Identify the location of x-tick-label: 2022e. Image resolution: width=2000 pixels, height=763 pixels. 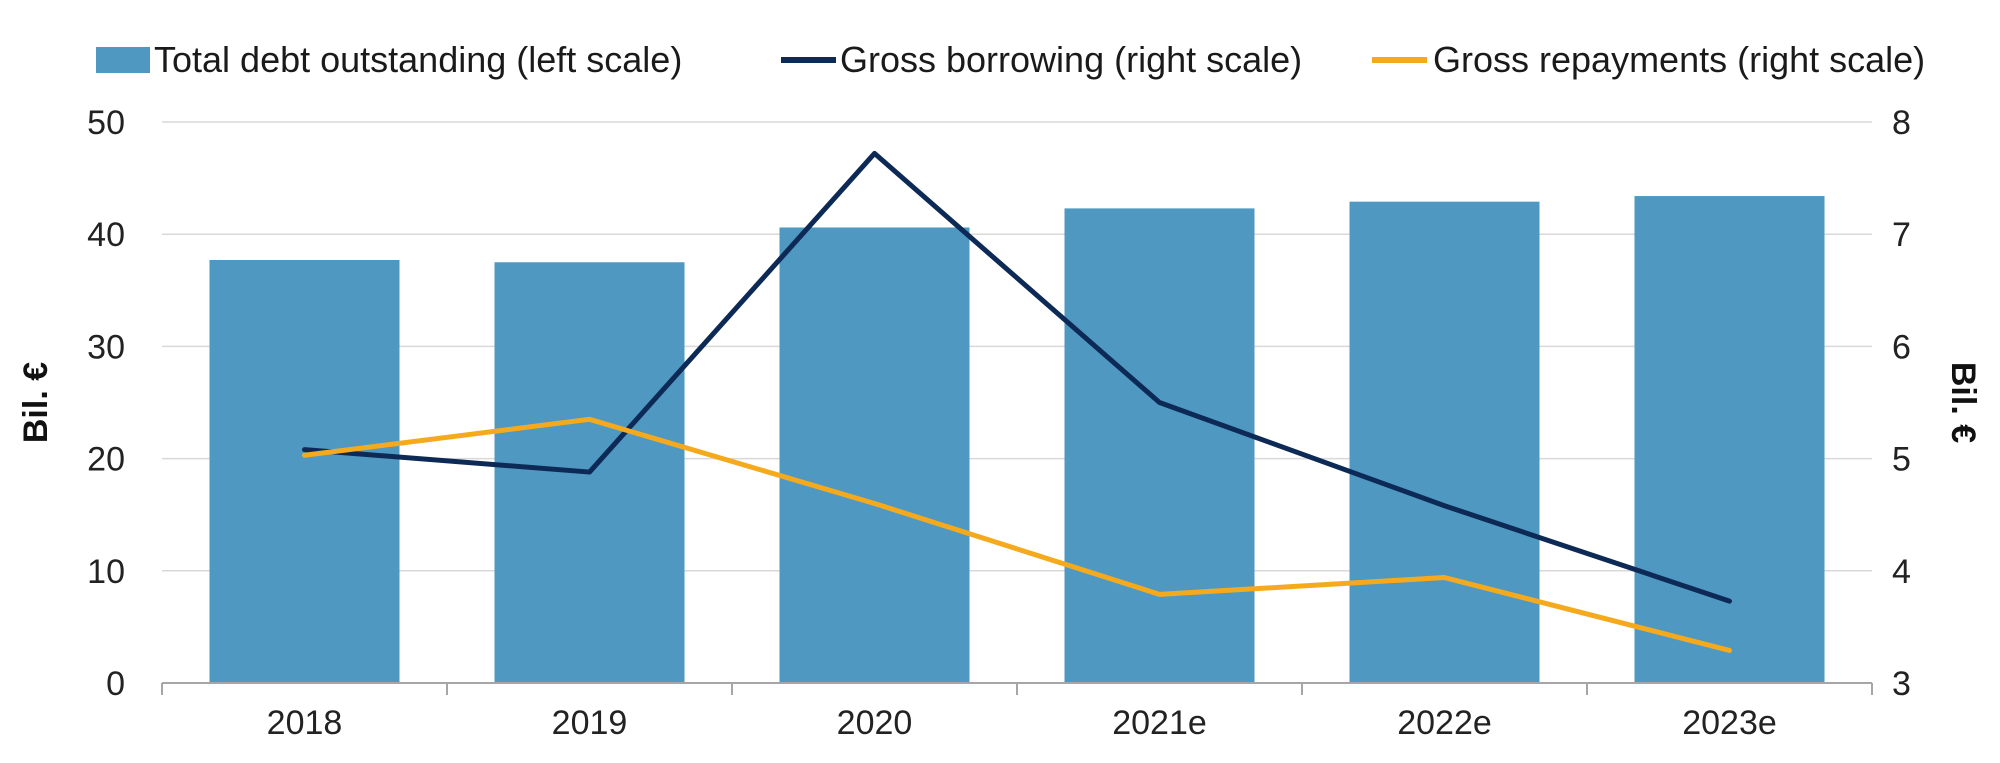
(1444, 723).